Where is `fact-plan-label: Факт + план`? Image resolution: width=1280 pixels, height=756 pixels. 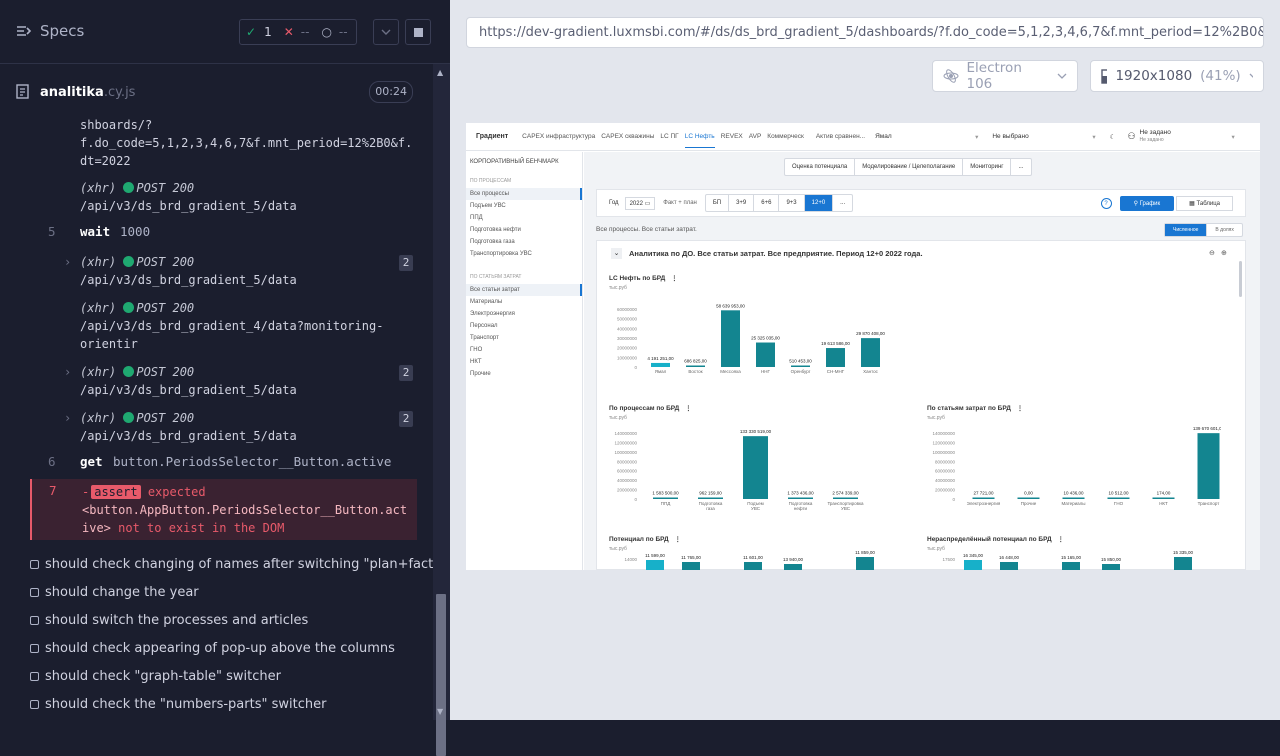 fact-plan-label: Факт + план is located at coordinates (680, 203).